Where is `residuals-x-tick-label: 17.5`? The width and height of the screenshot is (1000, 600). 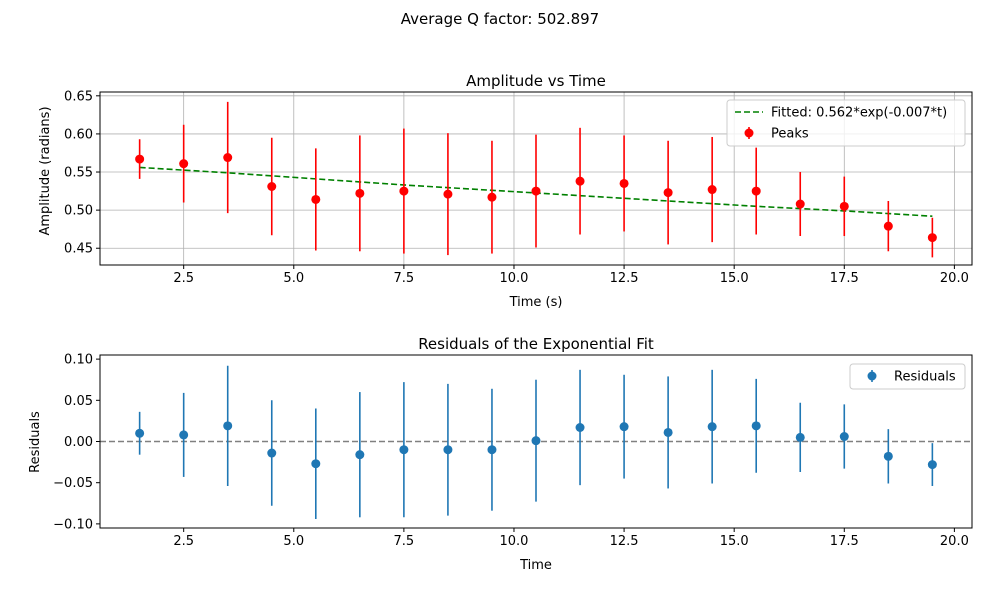 residuals-x-tick-label: 17.5 is located at coordinates (844, 541).